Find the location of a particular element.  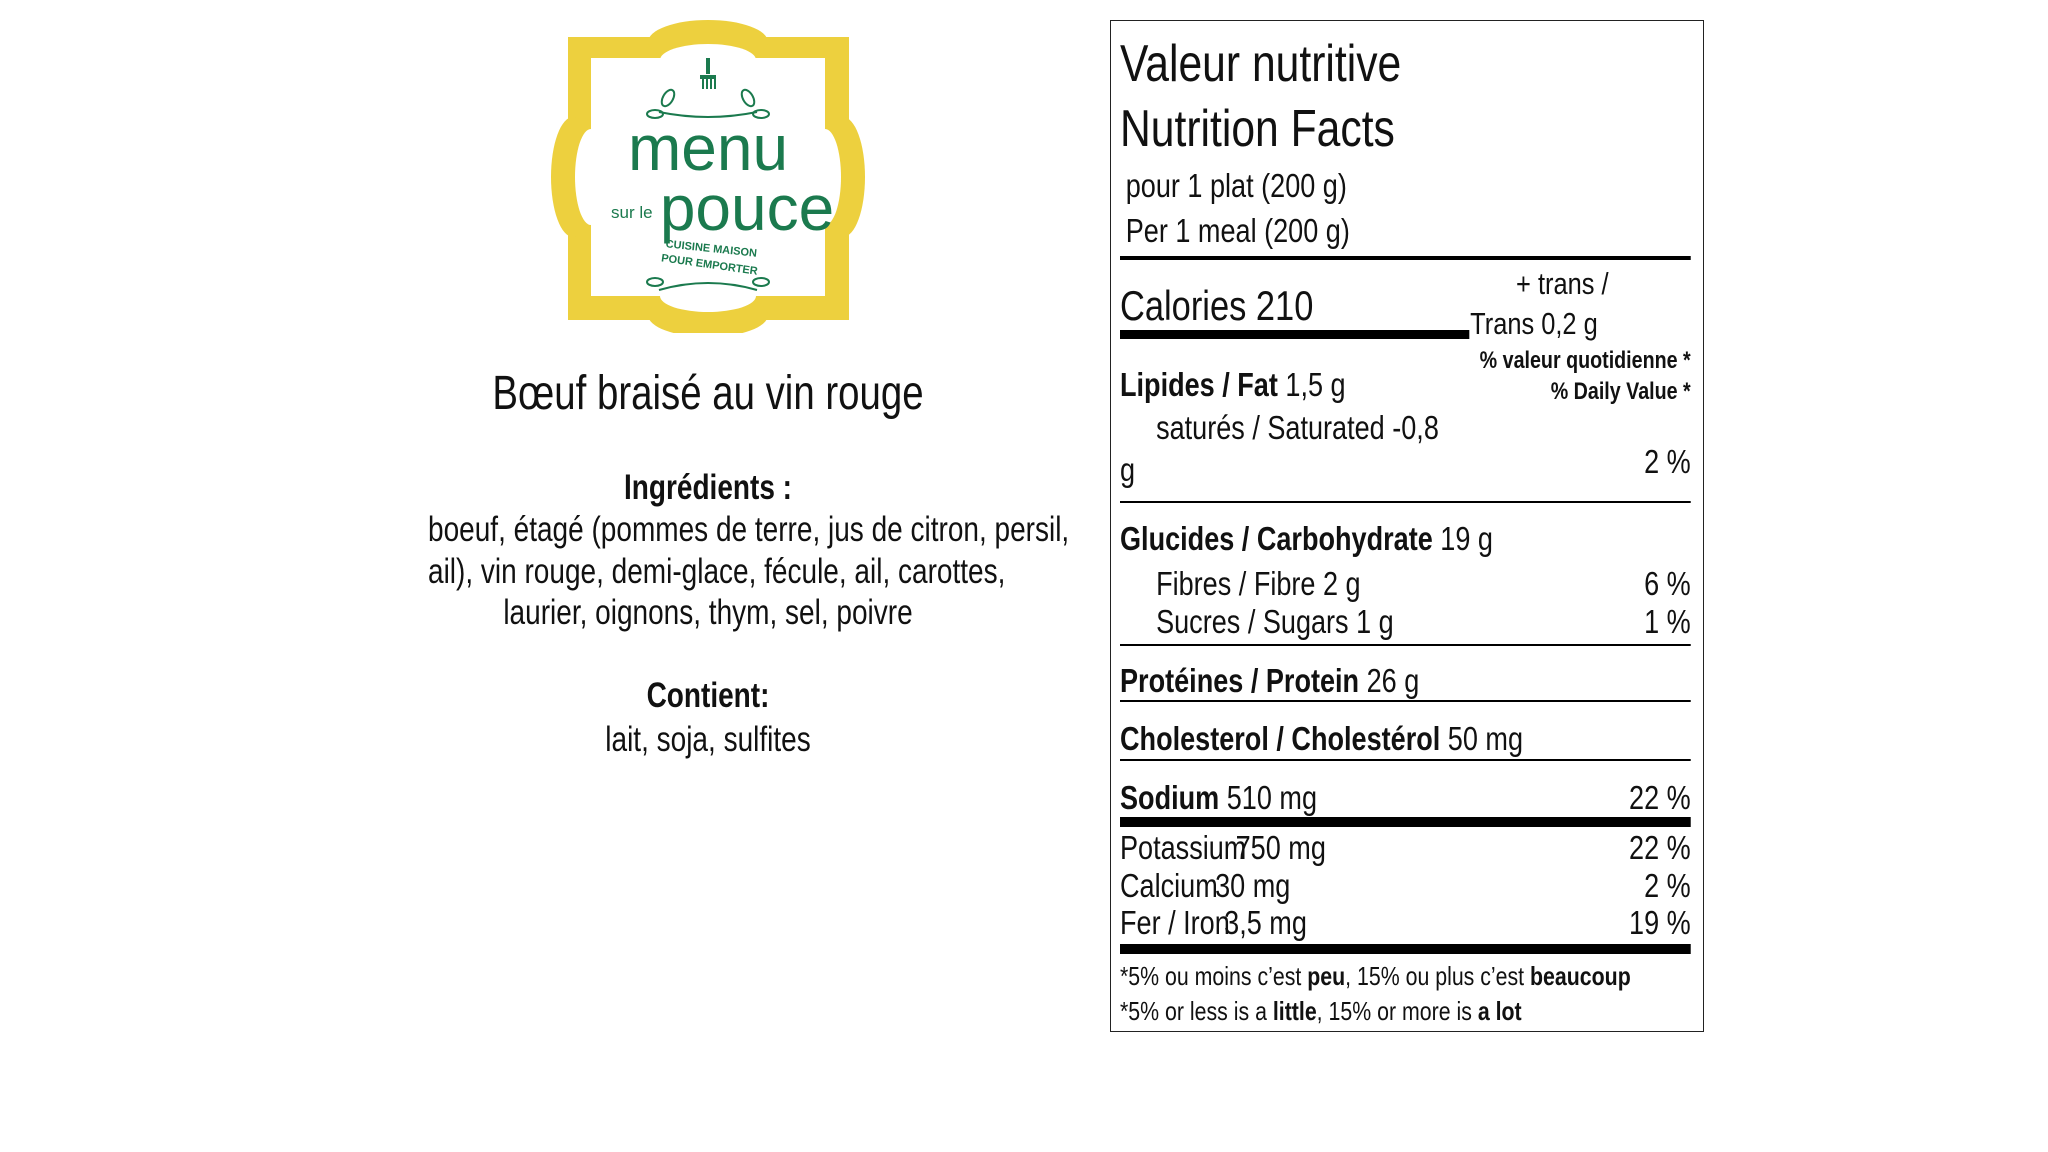

sodium-row: Sodium 510 mg is located at coordinates (1218, 798).